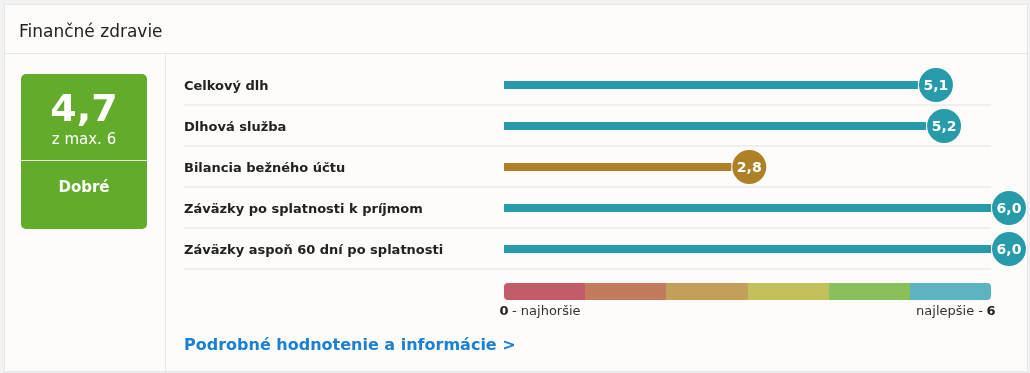 The width and height of the screenshot is (1030, 373). I want to click on y-tick-label: Záväzky aspoň 60 dní po splatnosti, so click(314, 249).